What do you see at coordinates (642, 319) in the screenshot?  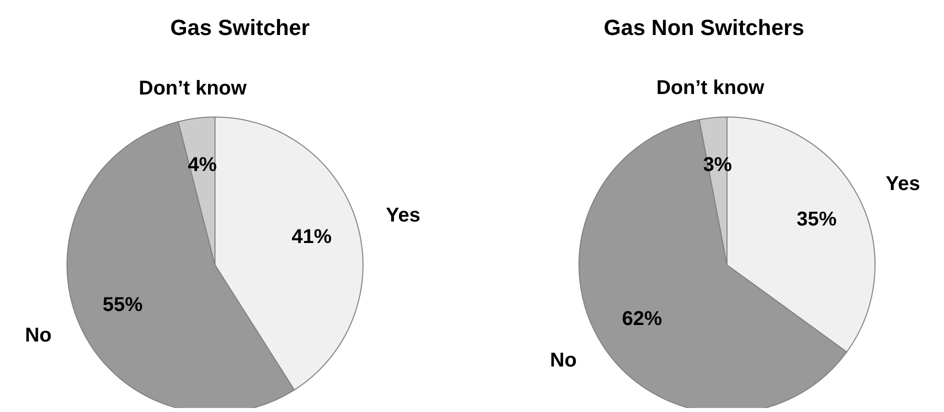 I see `data-label: 62%` at bounding box center [642, 319].